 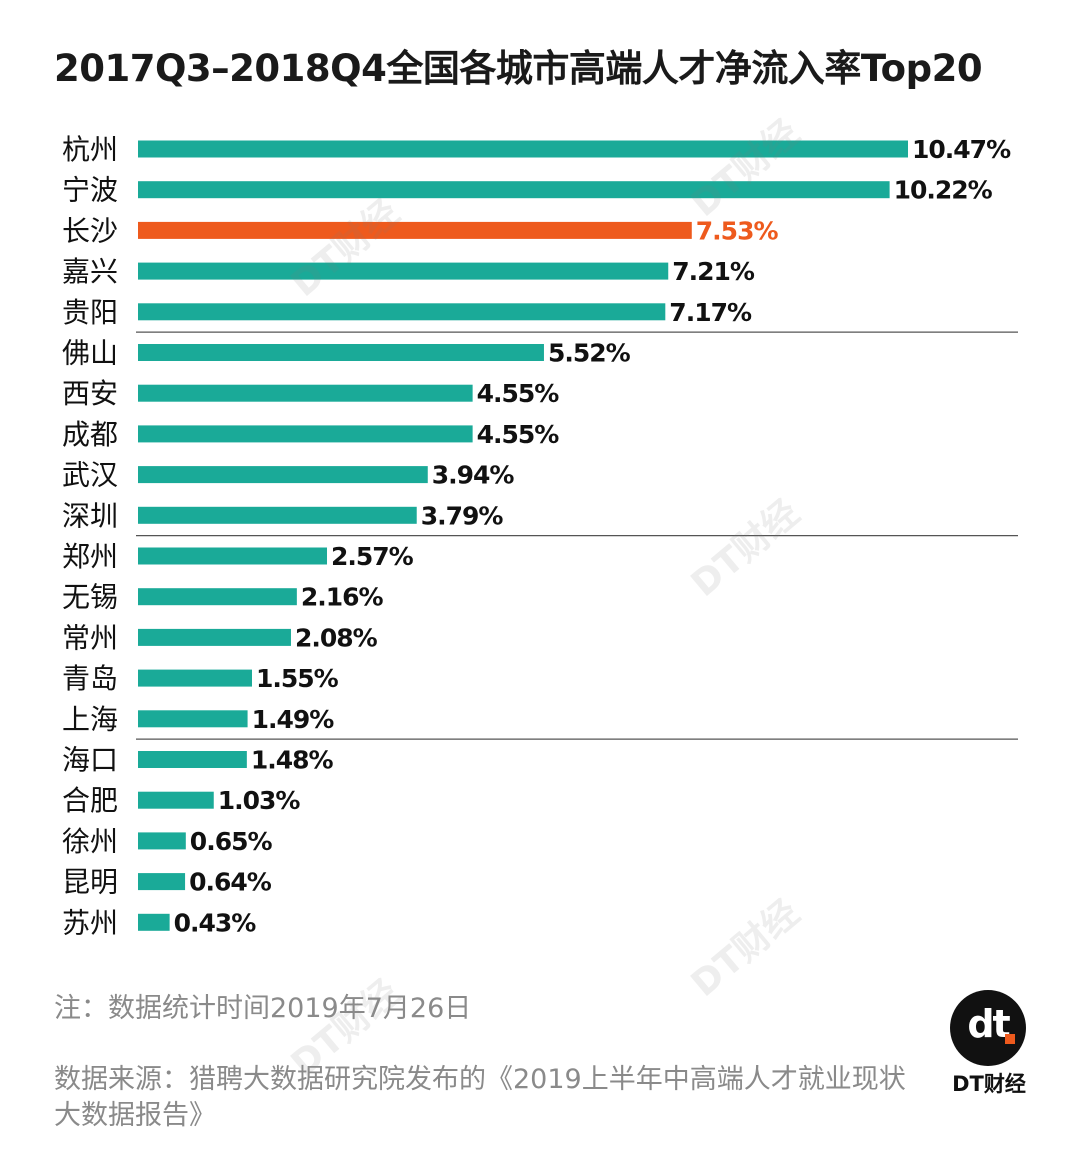 What do you see at coordinates (737, 230) in the screenshot?
I see `value-label: 7.53%` at bounding box center [737, 230].